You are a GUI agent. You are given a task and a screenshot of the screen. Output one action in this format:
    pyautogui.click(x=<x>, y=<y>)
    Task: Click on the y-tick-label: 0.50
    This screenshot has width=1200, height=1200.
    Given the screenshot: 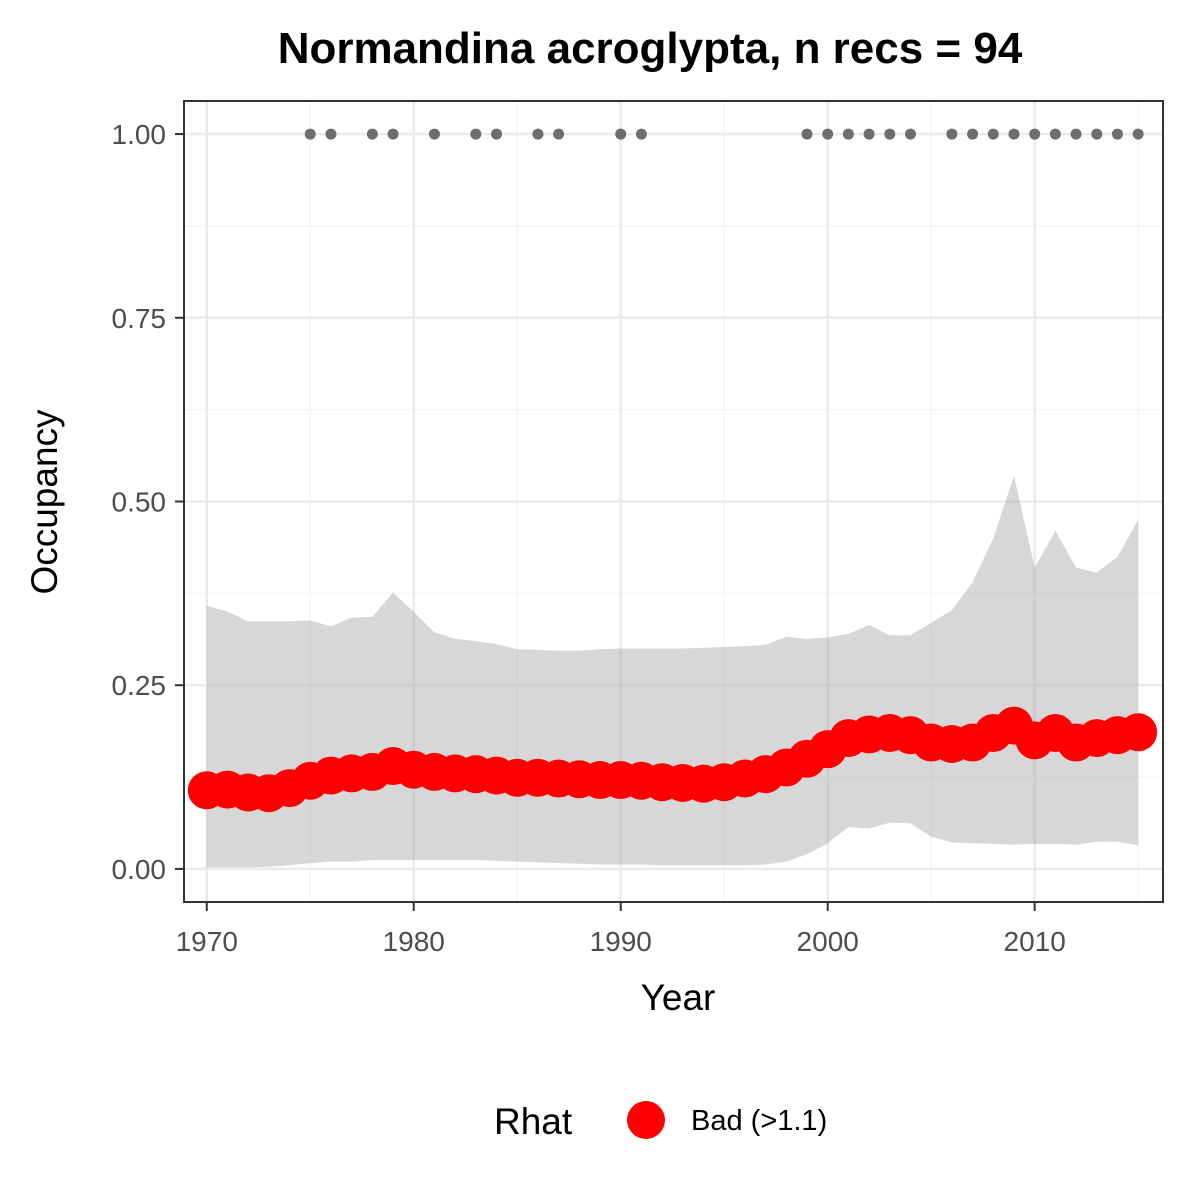 What is the action you would take?
    pyautogui.click(x=139, y=502)
    